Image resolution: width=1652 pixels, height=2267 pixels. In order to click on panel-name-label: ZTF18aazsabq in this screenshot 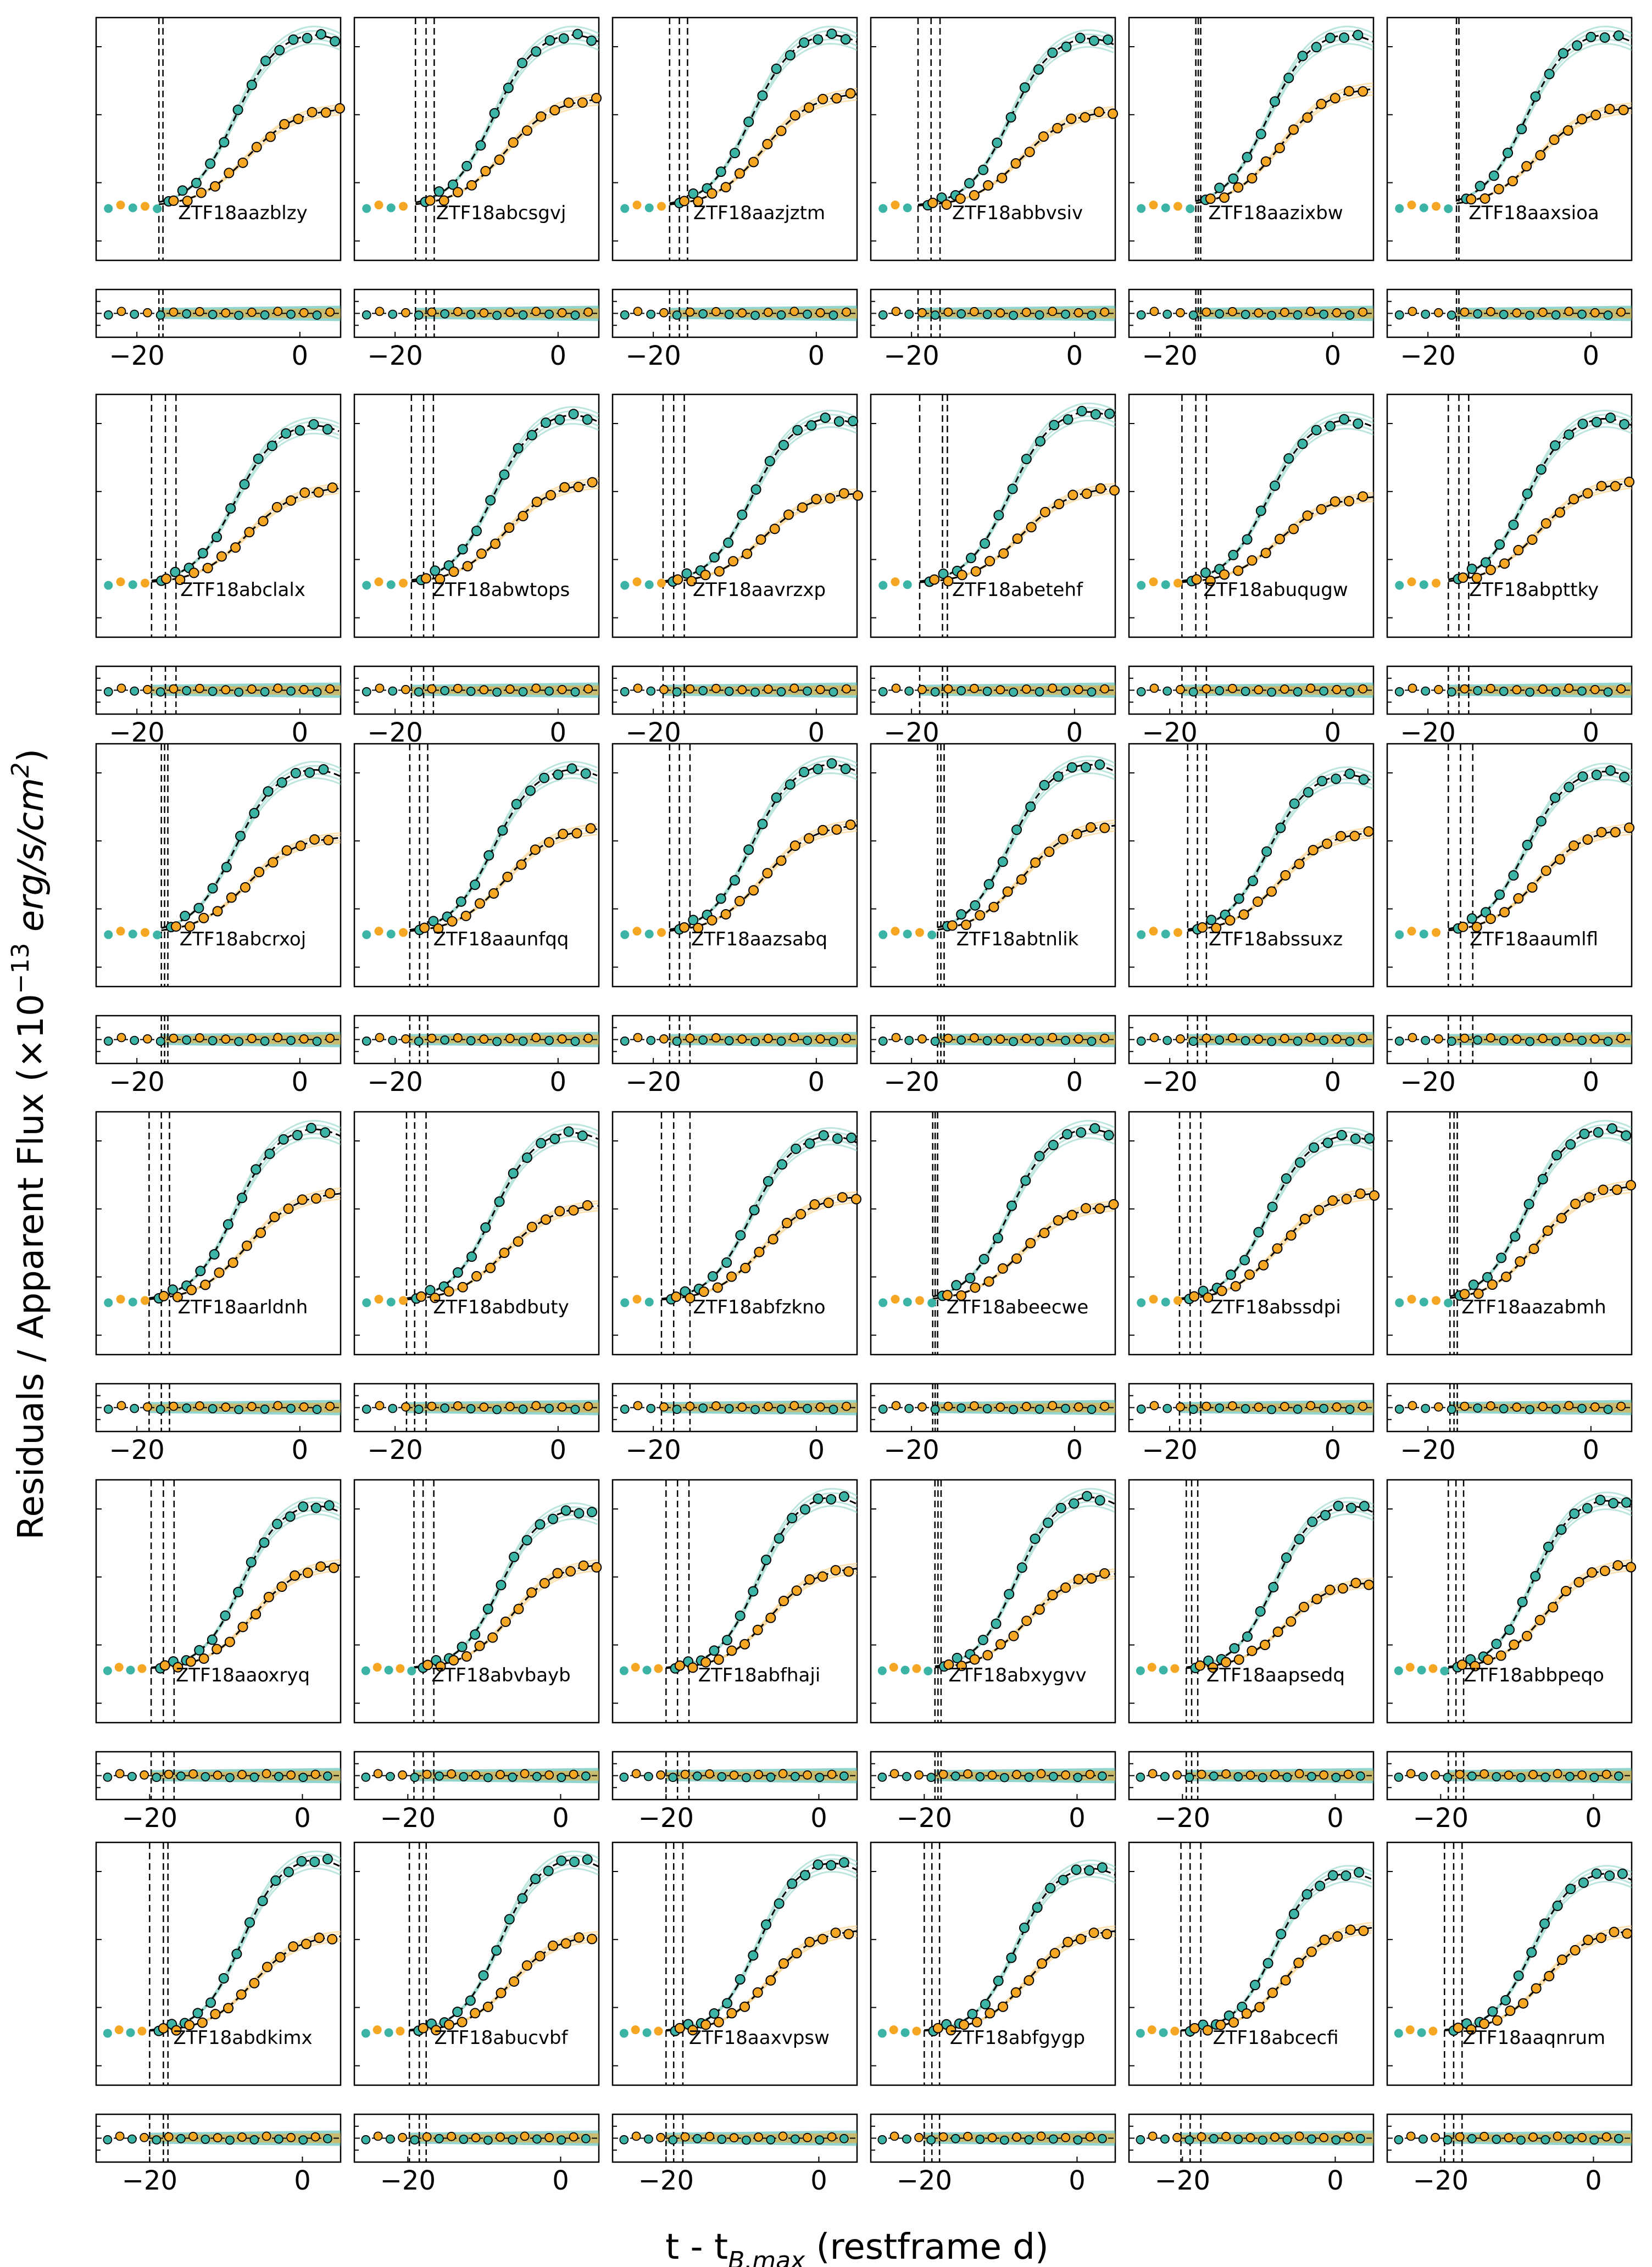, I will do `click(759, 939)`.